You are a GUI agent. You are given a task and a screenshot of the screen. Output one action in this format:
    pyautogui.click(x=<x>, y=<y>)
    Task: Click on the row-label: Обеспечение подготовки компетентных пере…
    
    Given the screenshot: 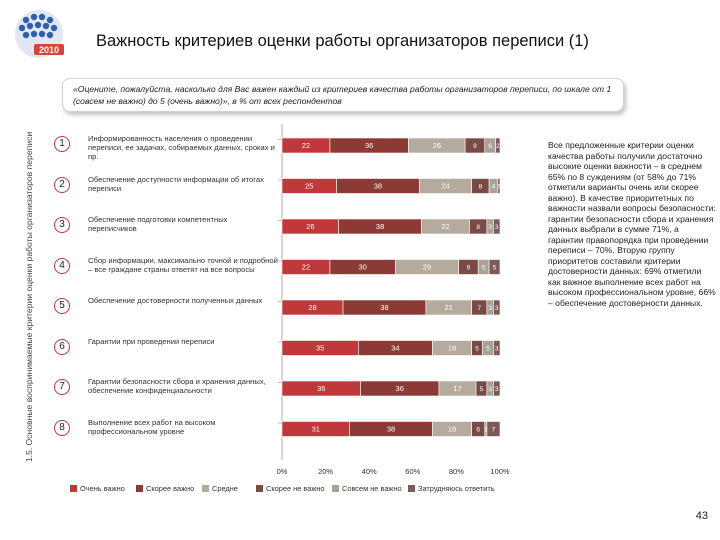 What is the action you would take?
    pyautogui.click(x=158, y=224)
    